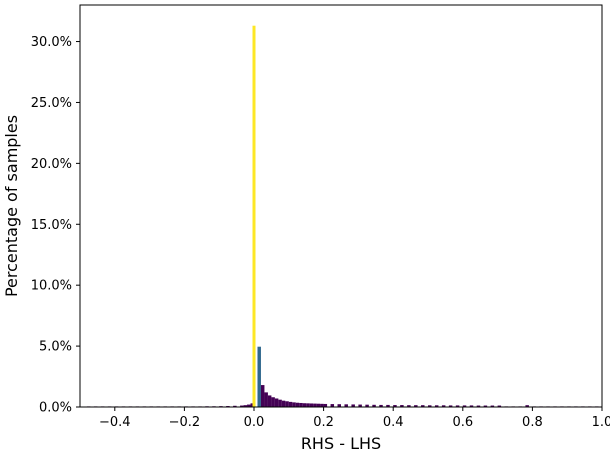  I want to click on y-tick-label: 20.0%, so click(51, 164).